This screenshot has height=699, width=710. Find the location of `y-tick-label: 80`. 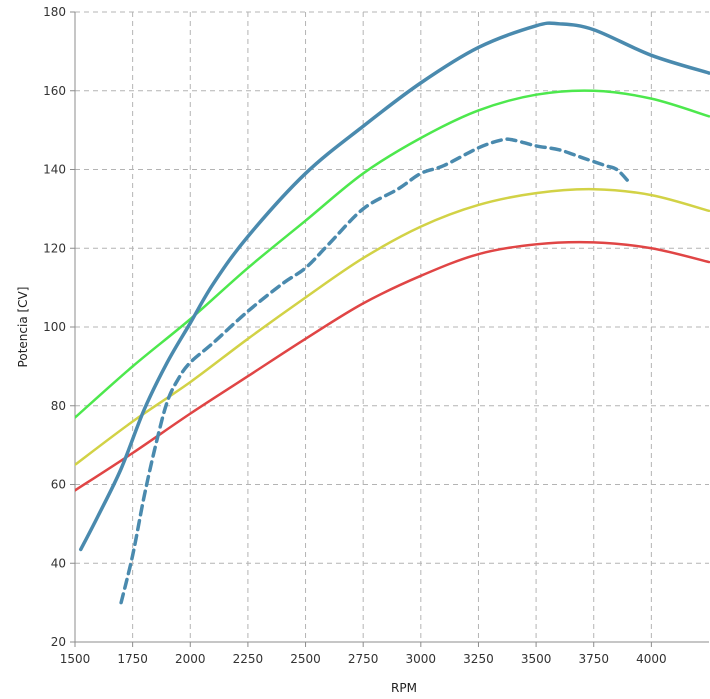

y-tick-label: 80 is located at coordinates (58, 406).